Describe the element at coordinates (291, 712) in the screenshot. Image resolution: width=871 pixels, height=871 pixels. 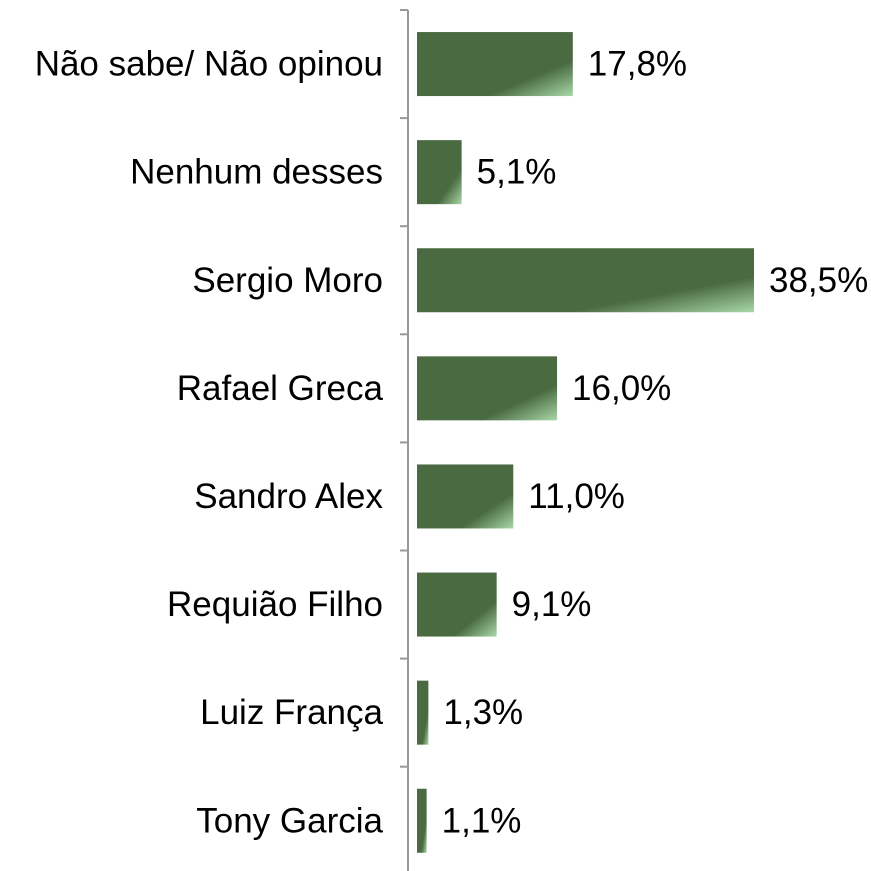
I see `category-label: Luiz França` at that location.